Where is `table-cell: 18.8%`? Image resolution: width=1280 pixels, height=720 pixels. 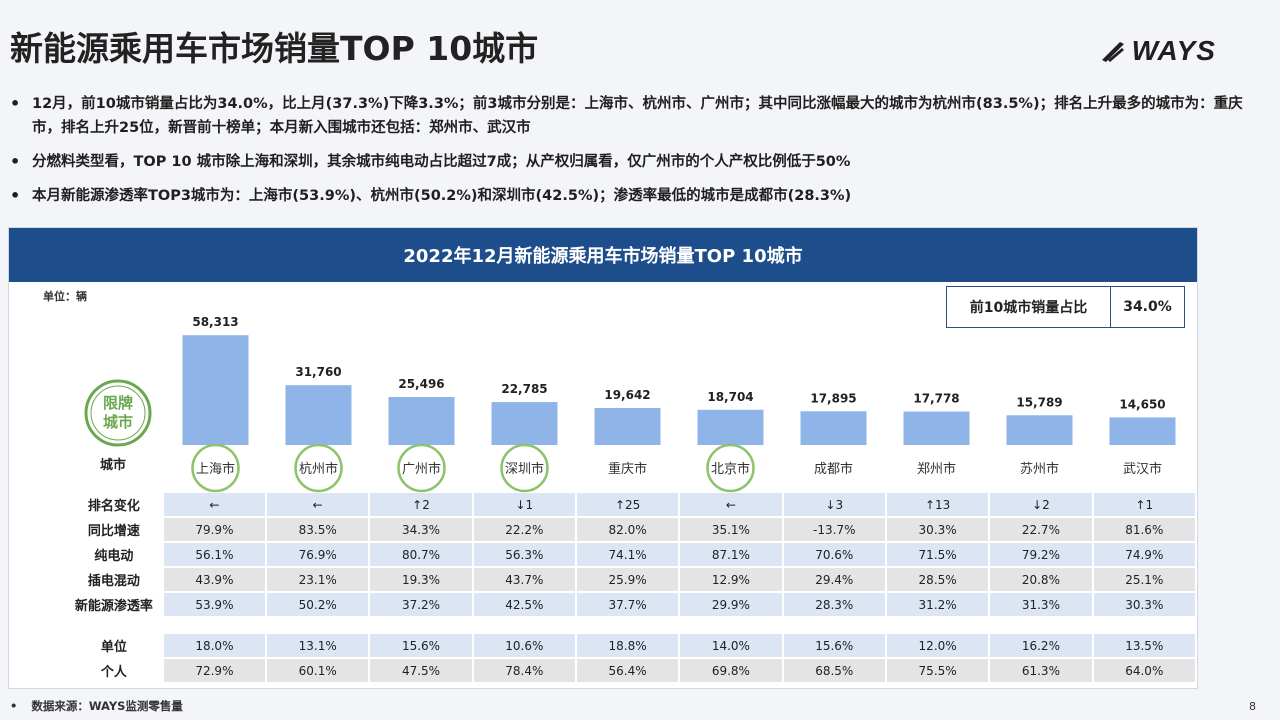
table-cell: 18.8% is located at coordinates (627, 645).